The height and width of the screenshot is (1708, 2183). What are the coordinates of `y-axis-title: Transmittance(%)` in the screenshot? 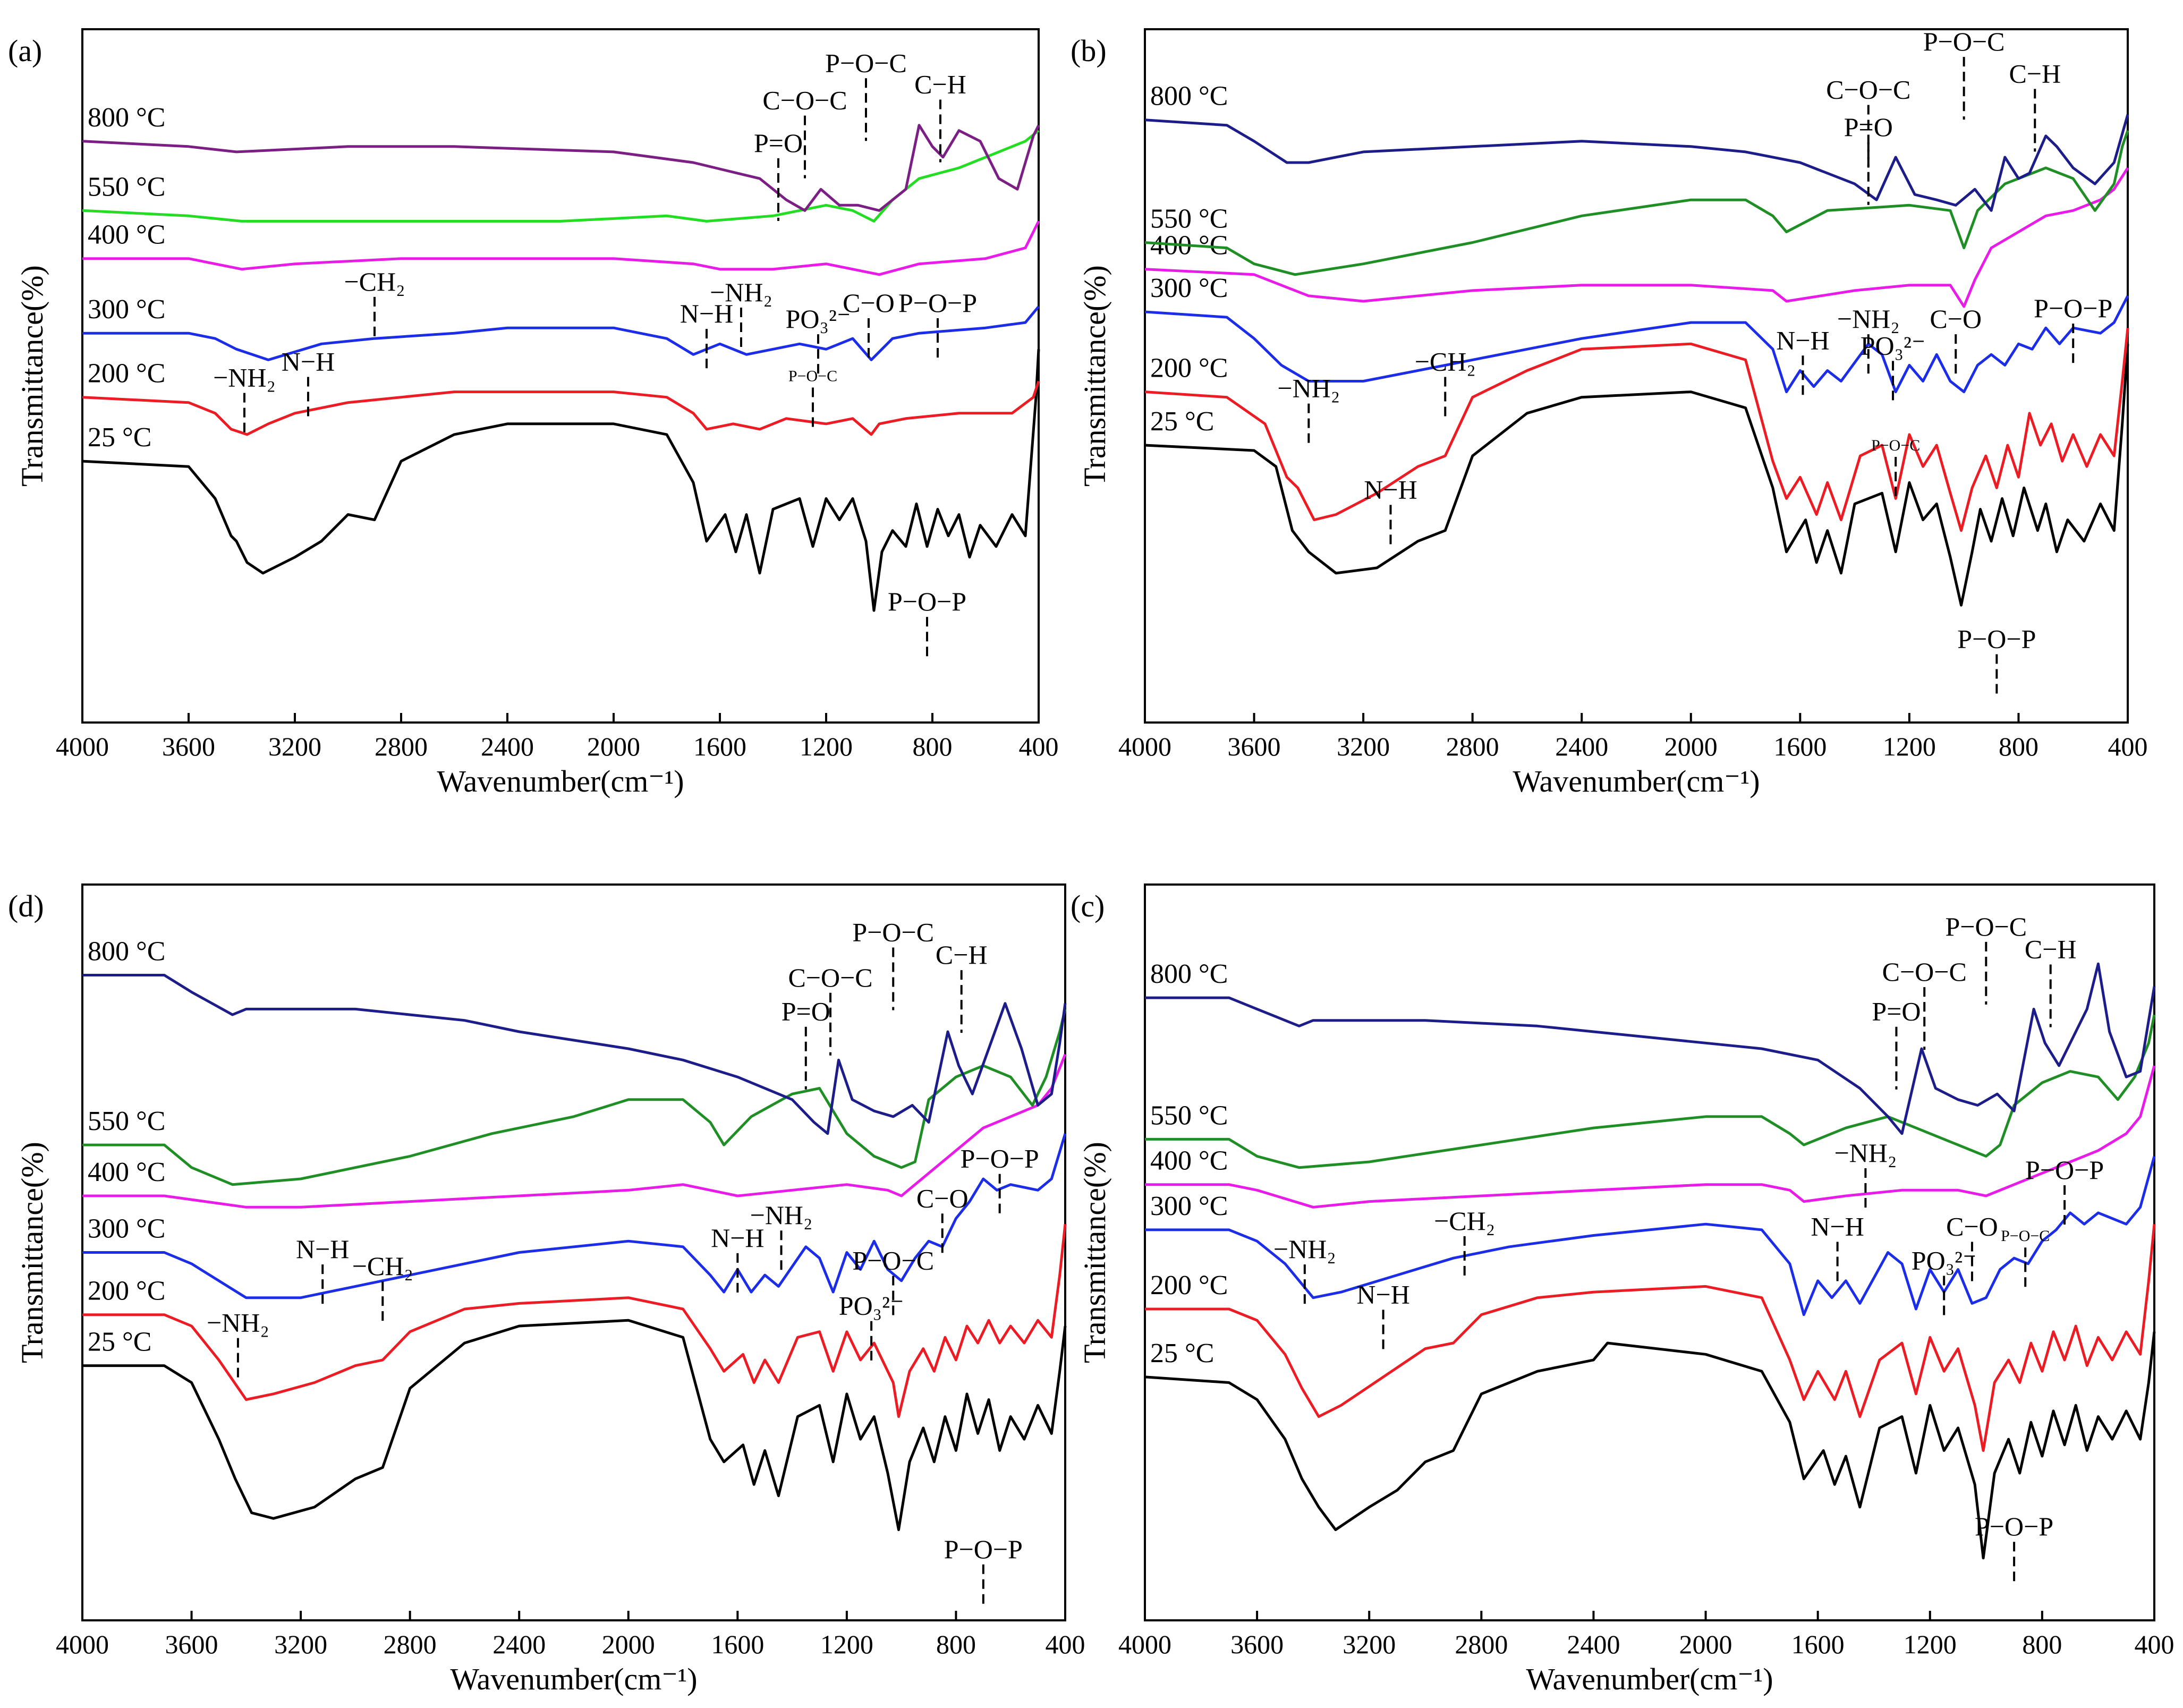 It's located at (1094, 1252).